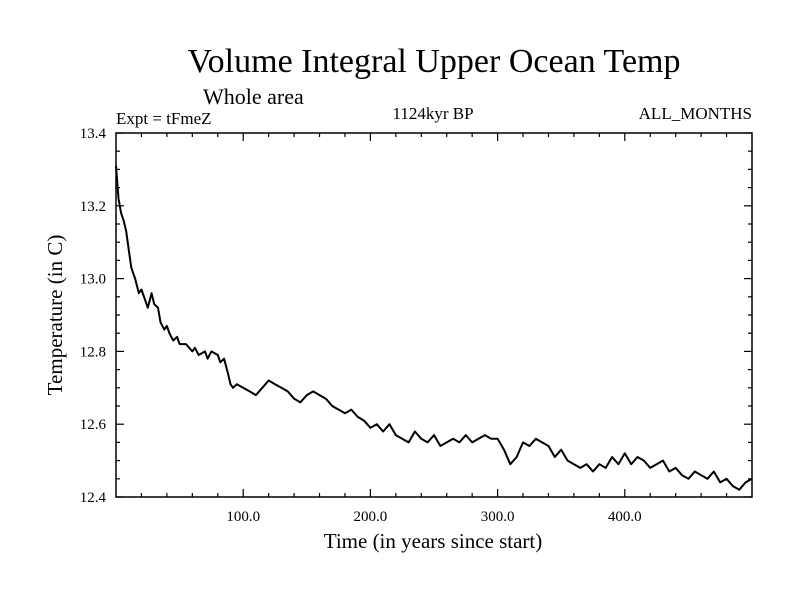 The height and width of the screenshot is (600, 800). Describe the element at coordinates (253, 96) in the screenshot. I see `chart-subtitle: Whole area` at that location.